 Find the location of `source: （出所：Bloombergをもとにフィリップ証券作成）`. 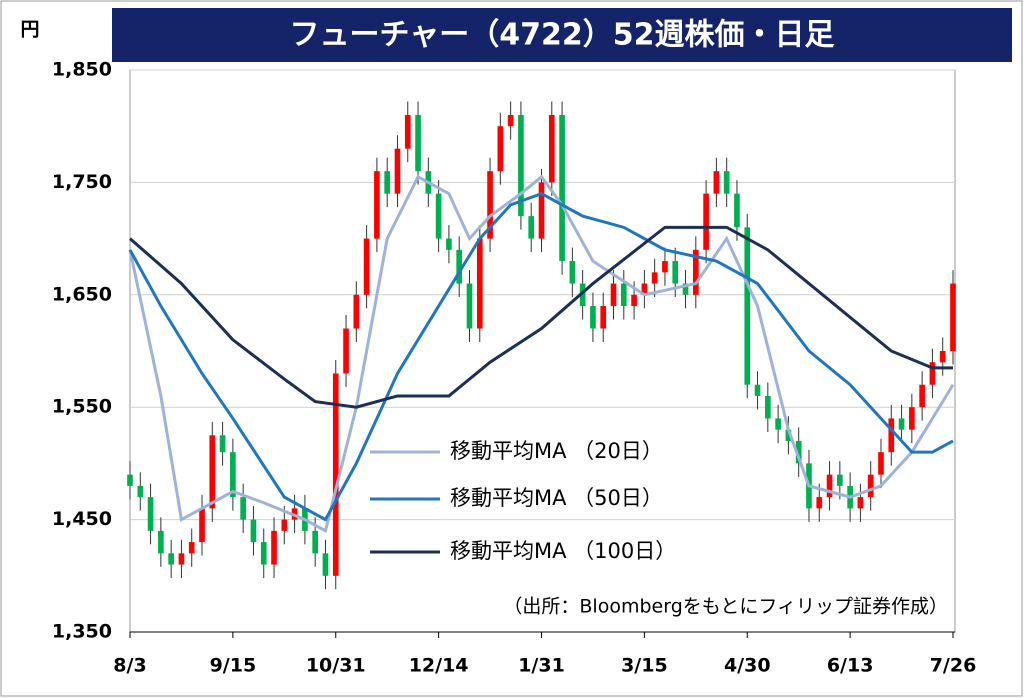

source: （出所：Bloombergをもとにフィリップ証券作成） is located at coordinates (725, 607).